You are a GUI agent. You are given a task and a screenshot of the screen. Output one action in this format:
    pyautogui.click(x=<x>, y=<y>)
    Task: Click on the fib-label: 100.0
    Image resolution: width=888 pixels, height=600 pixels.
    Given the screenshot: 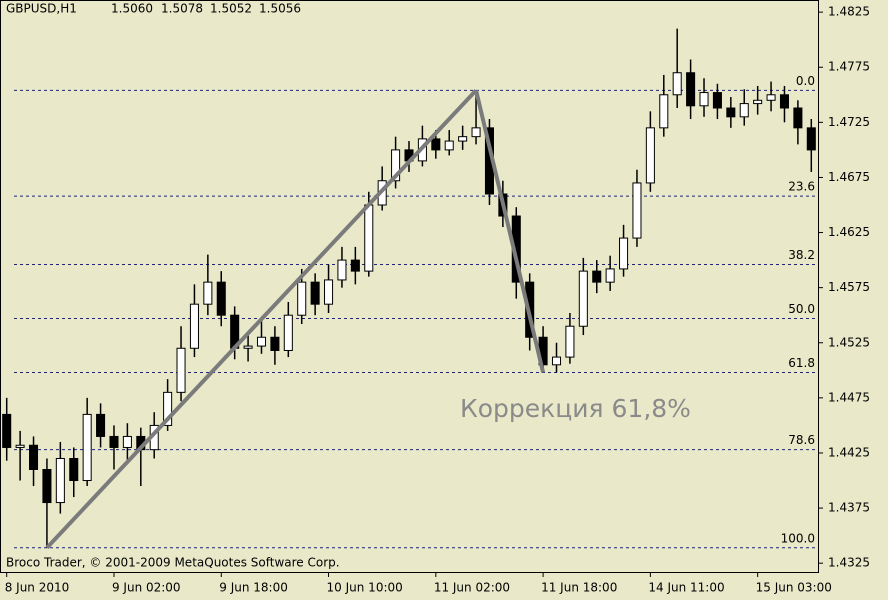 What is the action you would take?
    pyautogui.click(x=798, y=538)
    